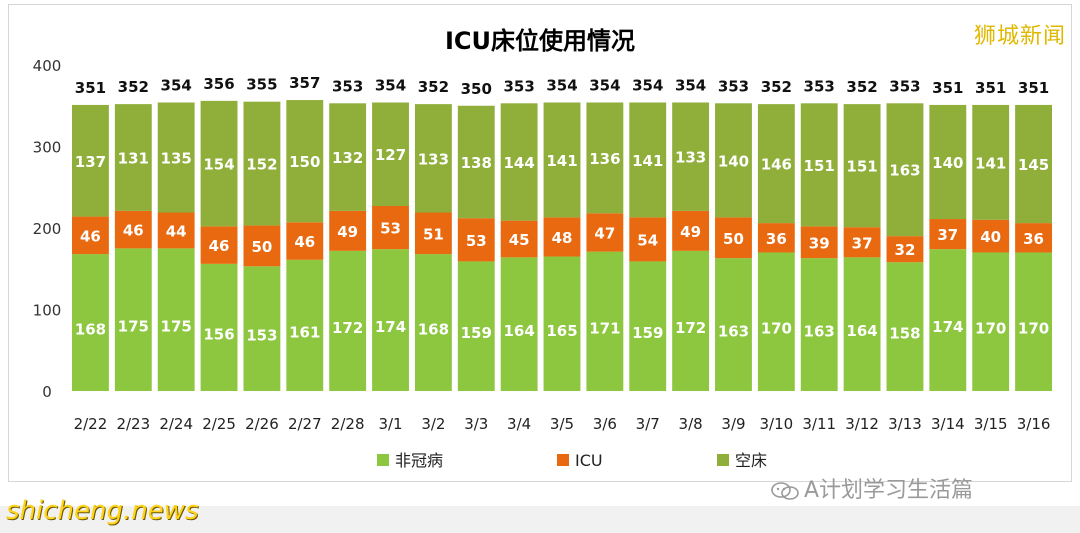  What do you see at coordinates (690, 328) in the screenshot?
I see `data-label: 172` at bounding box center [690, 328].